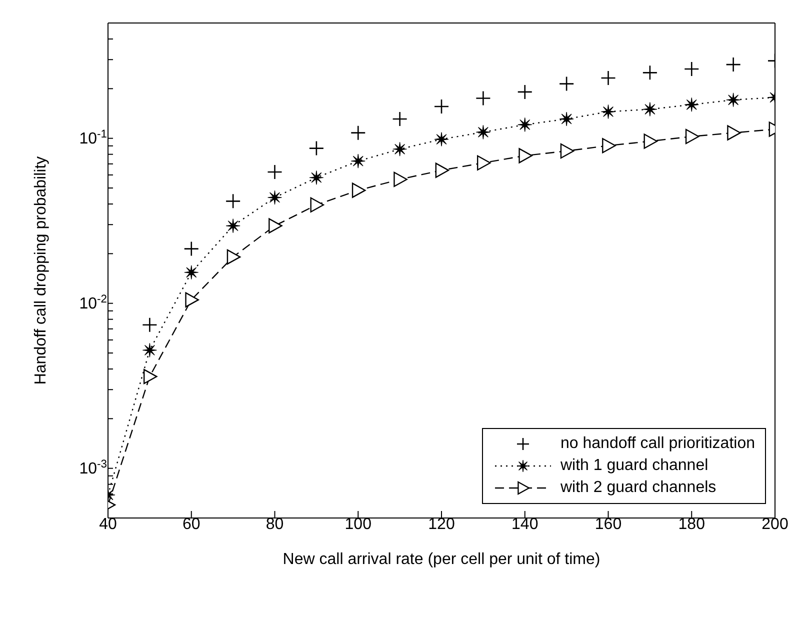 The width and height of the screenshot is (798, 618). What do you see at coordinates (275, 524) in the screenshot?
I see `x-tick-label: 80` at bounding box center [275, 524].